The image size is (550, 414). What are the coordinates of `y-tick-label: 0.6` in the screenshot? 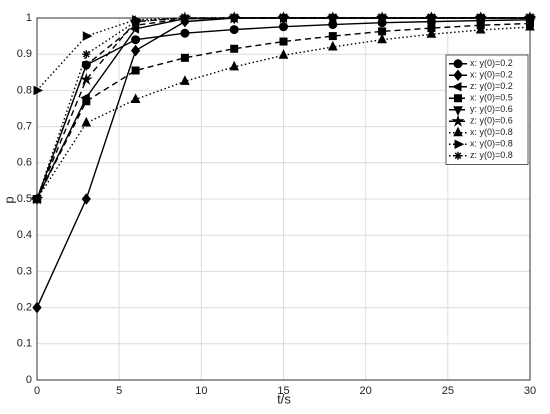 It's located at (24, 163).